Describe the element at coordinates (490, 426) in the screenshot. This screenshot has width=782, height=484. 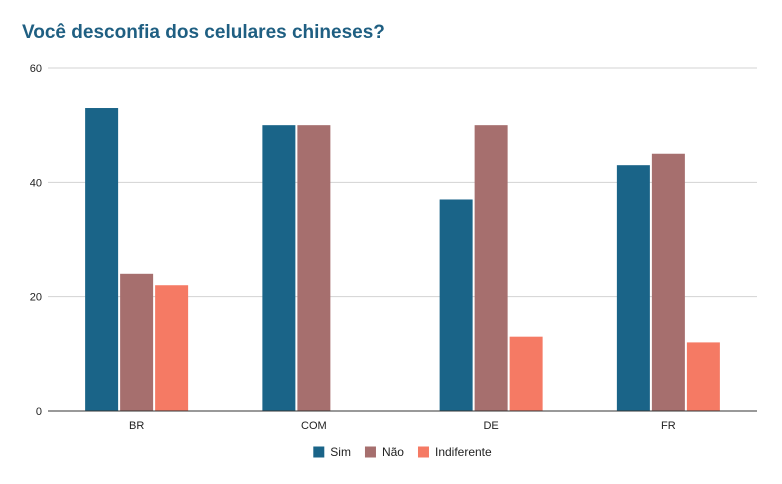
I see `x-tick-label: DE` at that location.